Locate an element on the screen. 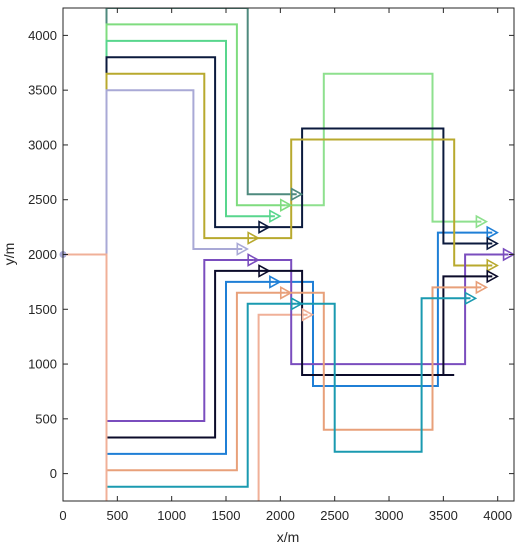  y-tick-label: 0 is located at coordinates (53, 473).